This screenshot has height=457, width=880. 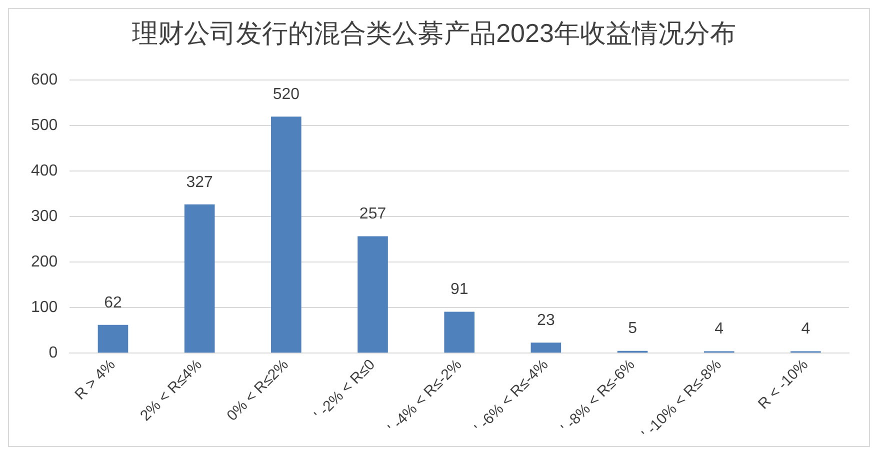 I want to click on data-label: 257, so click(x=372, y=214).